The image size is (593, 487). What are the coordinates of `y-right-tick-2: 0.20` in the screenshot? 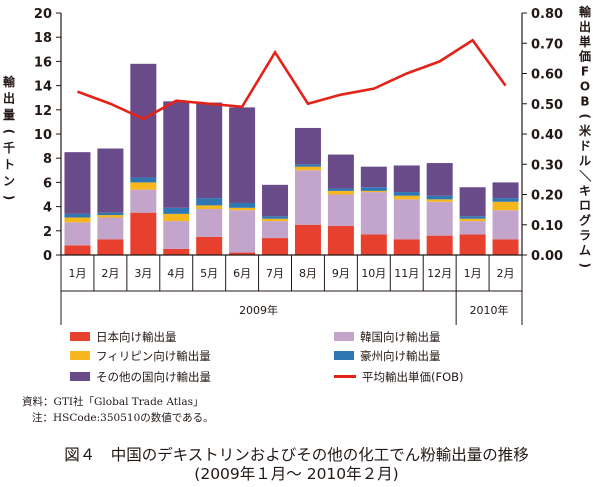 It's located at (547, 196).